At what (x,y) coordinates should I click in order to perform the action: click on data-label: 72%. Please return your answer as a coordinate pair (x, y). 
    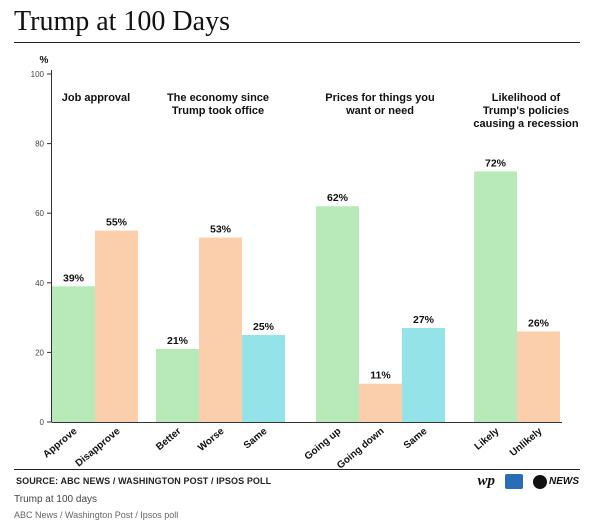
    Looking at the image, I should click on (496, 163).